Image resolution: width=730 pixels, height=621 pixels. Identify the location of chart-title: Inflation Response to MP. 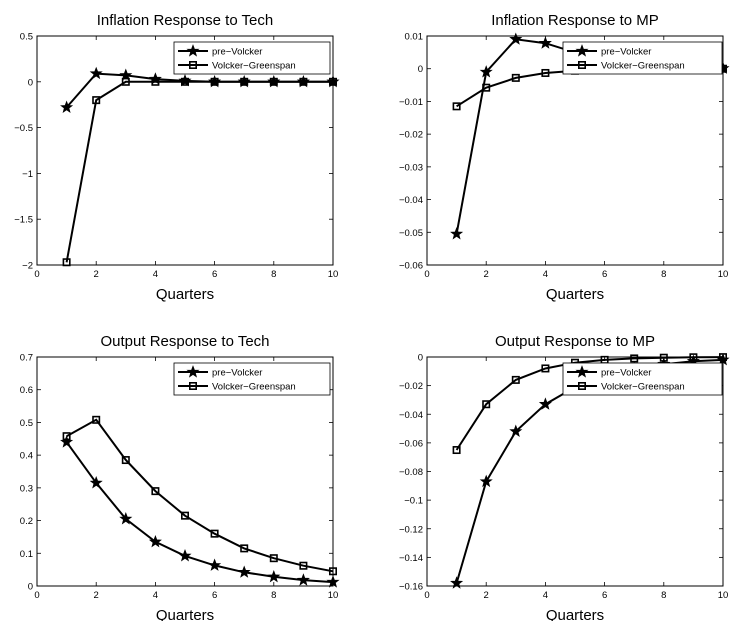
(575, 20).